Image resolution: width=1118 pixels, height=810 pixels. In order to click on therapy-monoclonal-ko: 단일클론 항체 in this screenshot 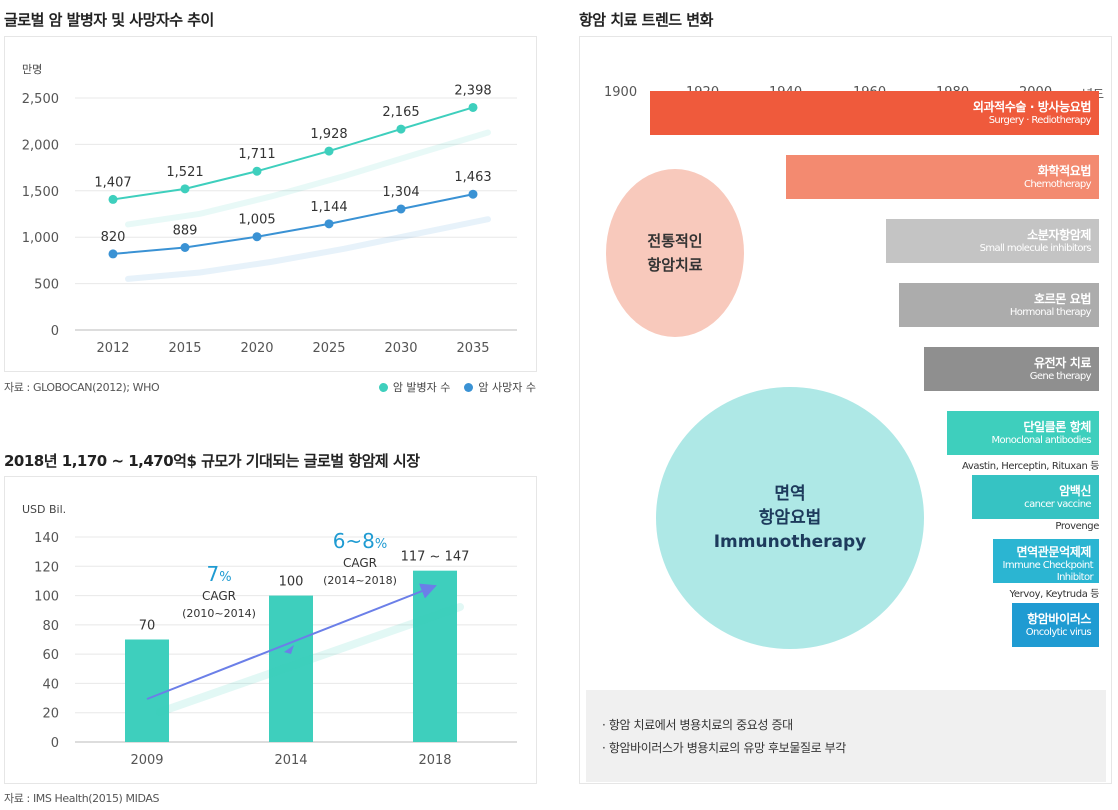, I will do `click(1057, 427)`.